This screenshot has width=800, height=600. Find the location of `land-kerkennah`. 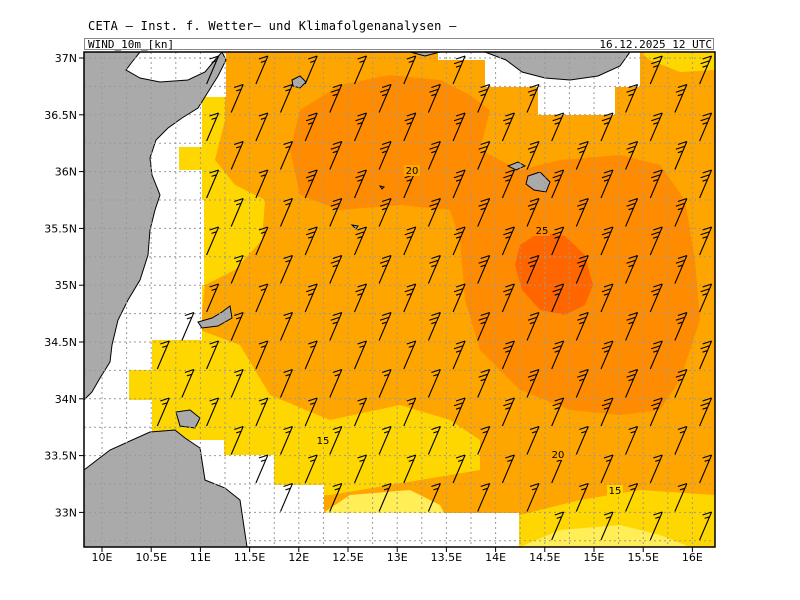

land-kerkennah is located at coordinates (215, 317).